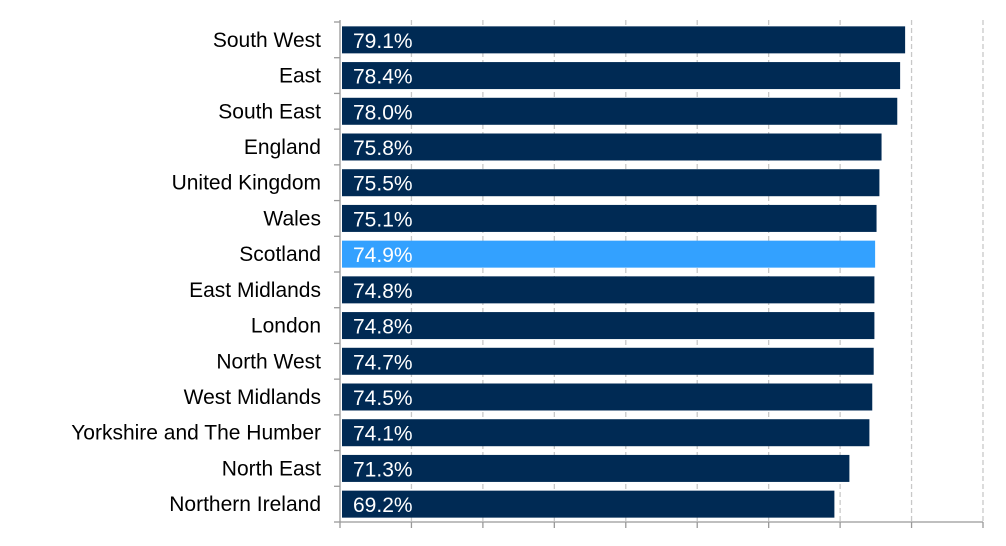  I want to click on category-label: North West, so click(268, 361).